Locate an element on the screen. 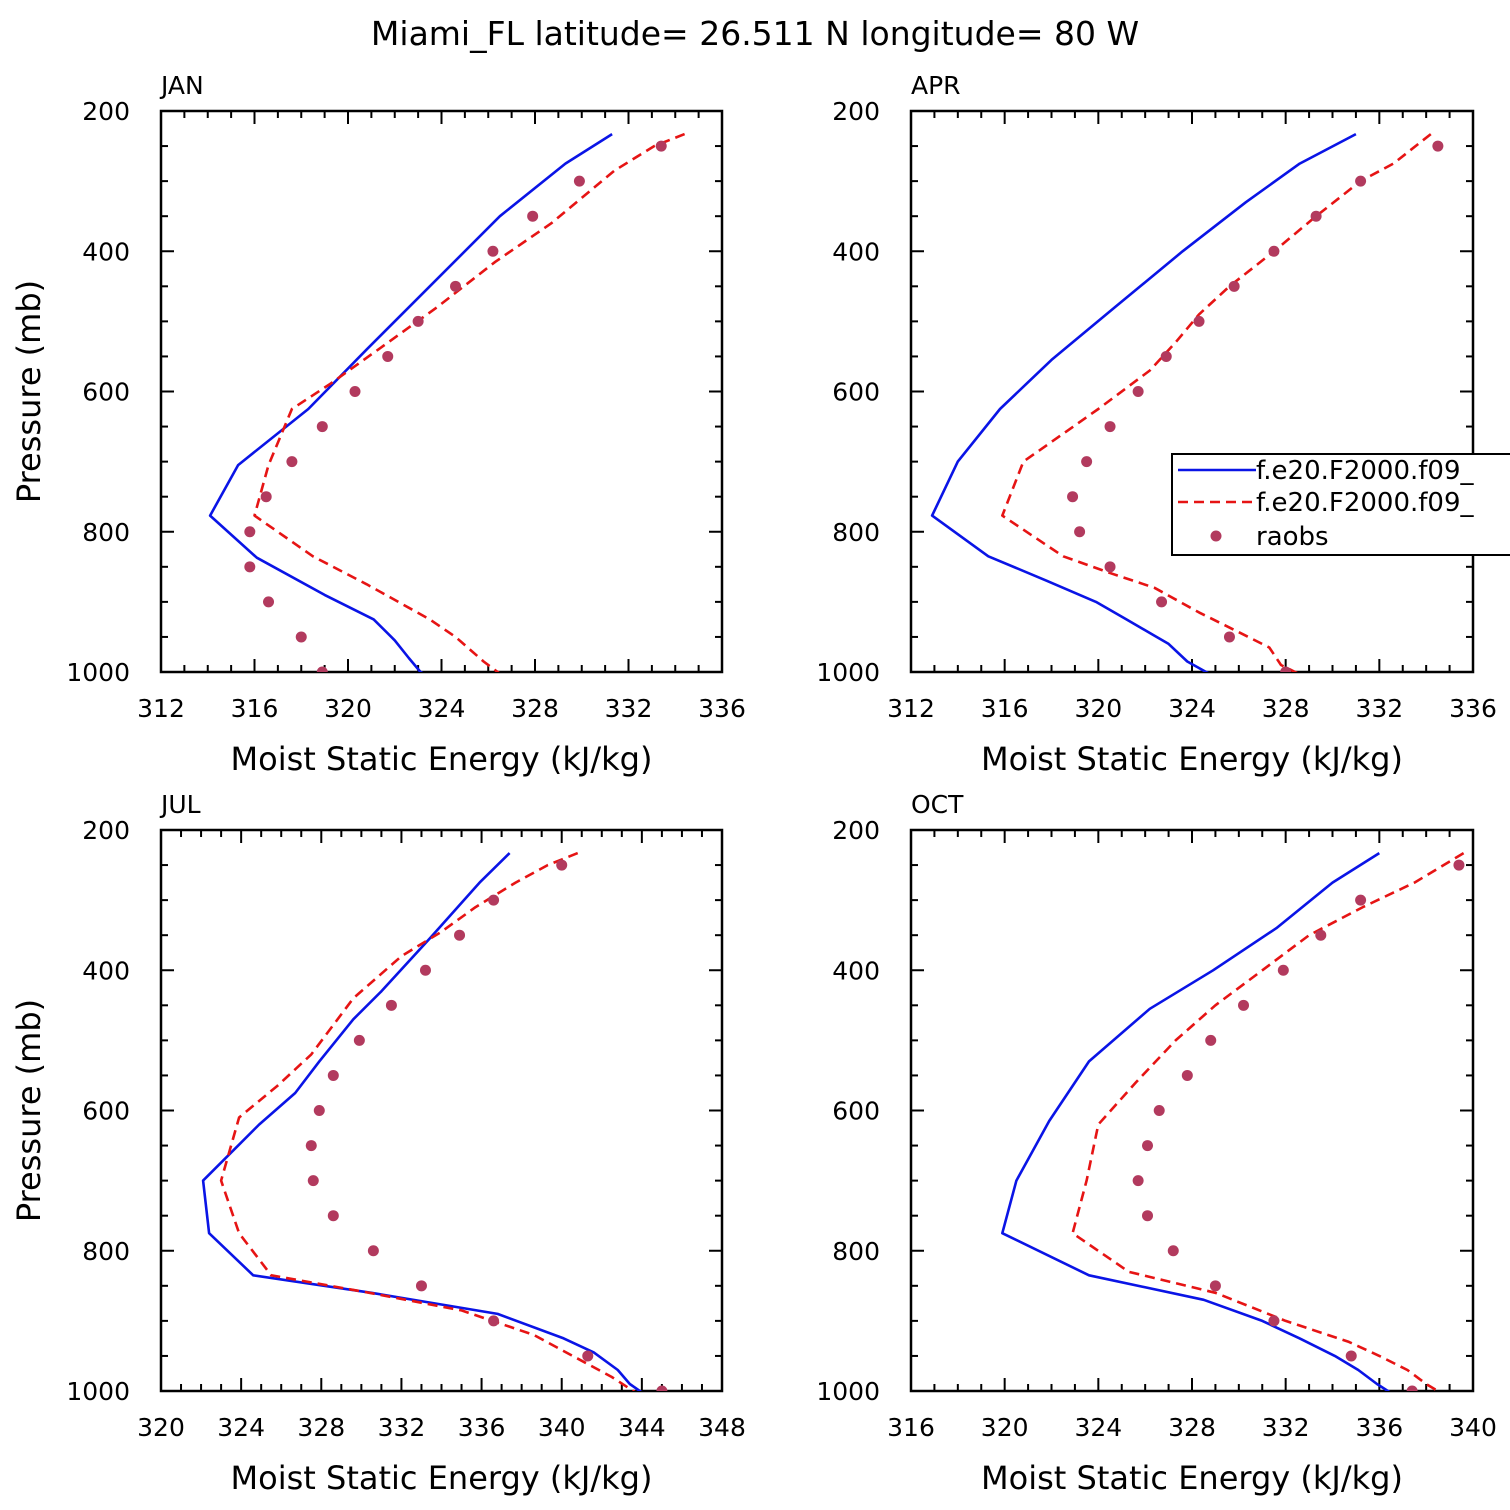 The height and width of the screenshot is (1510, 1510). legend-label: raobs is located at coordinates (1292, 537).